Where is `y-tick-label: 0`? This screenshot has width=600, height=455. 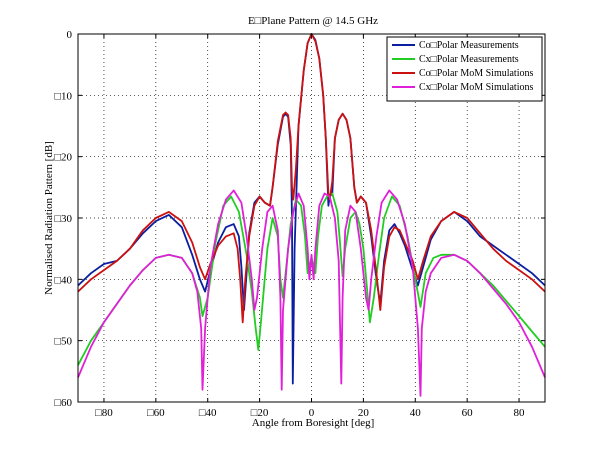 y-tick-label: 0 is located at coordinates (70, 35).